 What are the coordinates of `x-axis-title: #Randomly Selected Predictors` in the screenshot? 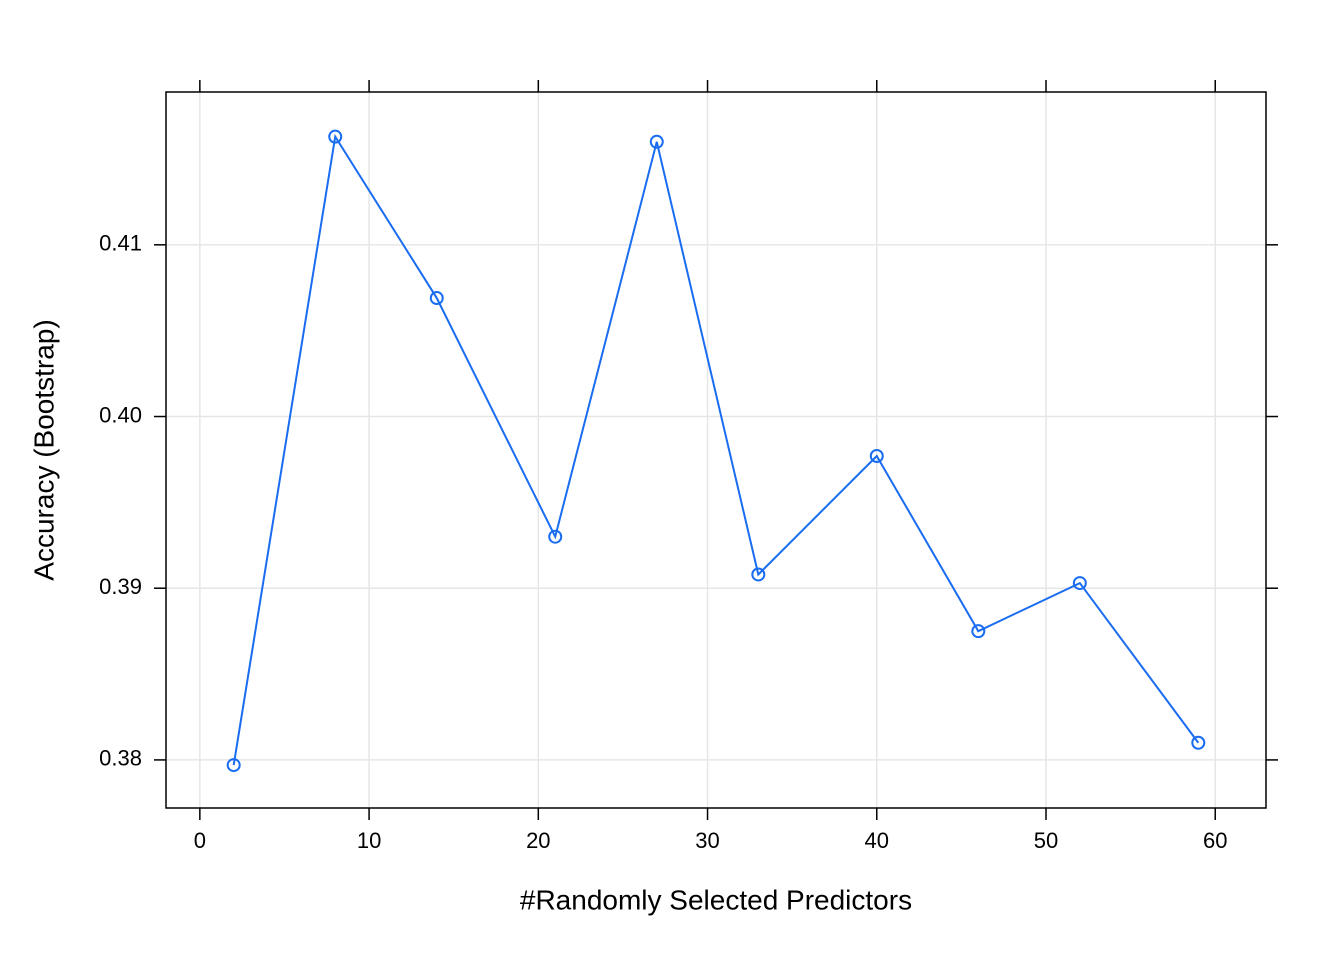 It's located at (716, 899).